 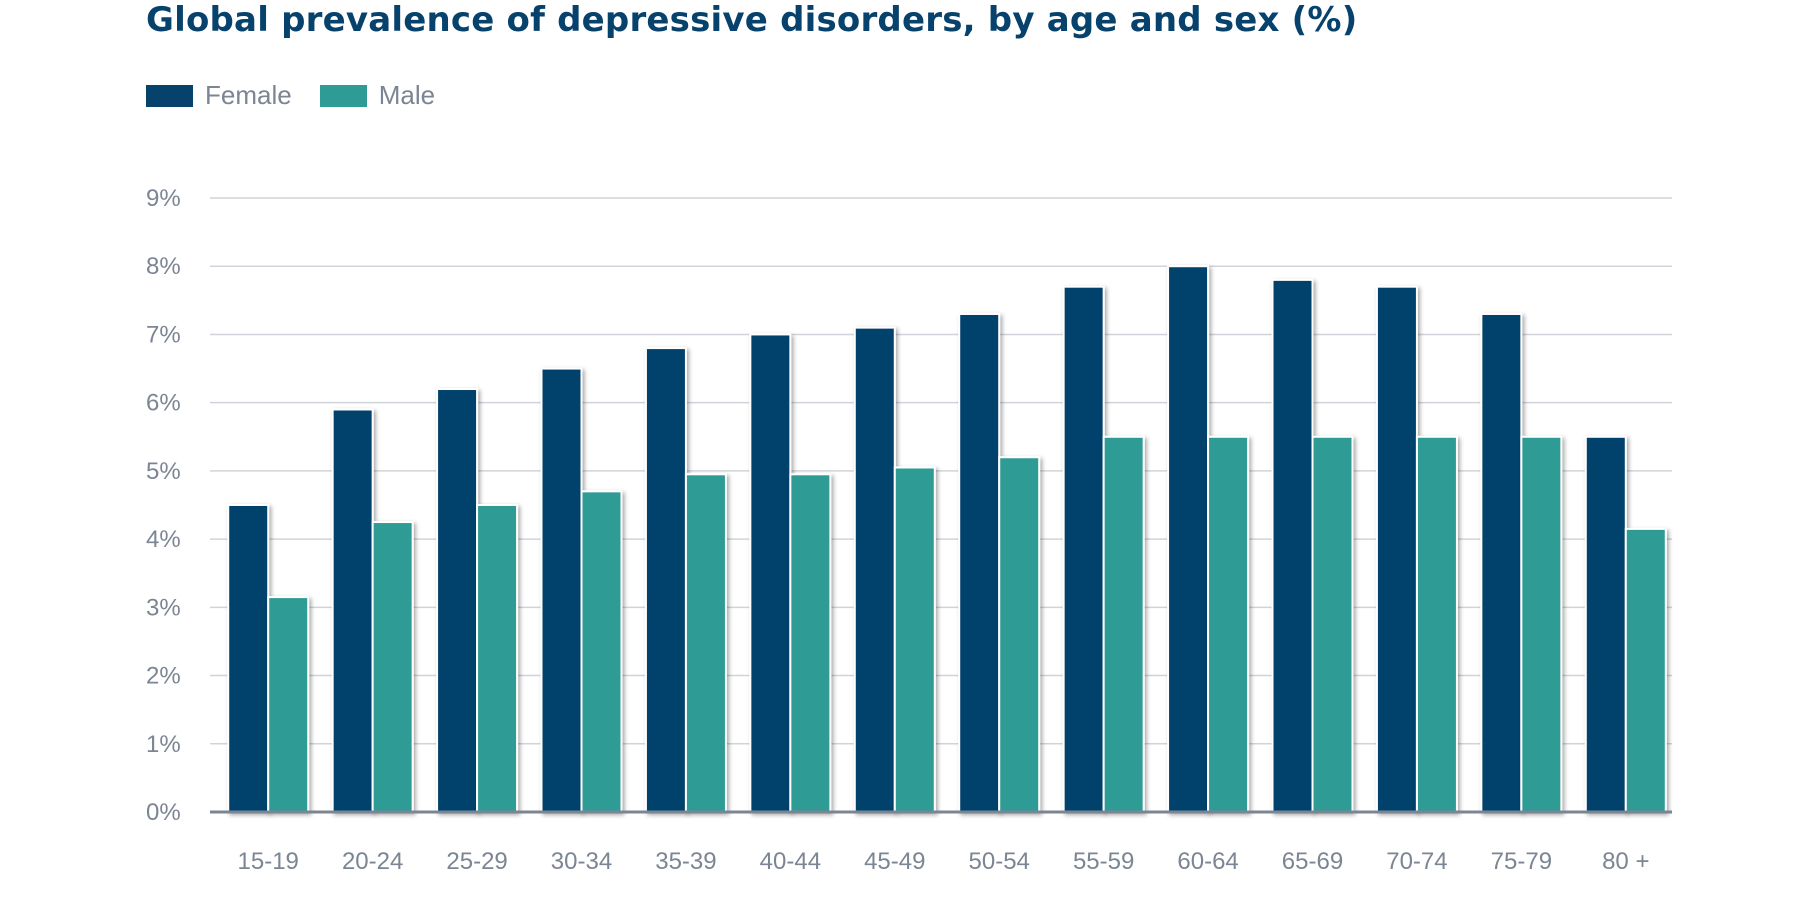 What do you see at coordinates (268, 861) in the screenshot?
I see `x-tick-label: 15-19` at bounding box center [268, 861].